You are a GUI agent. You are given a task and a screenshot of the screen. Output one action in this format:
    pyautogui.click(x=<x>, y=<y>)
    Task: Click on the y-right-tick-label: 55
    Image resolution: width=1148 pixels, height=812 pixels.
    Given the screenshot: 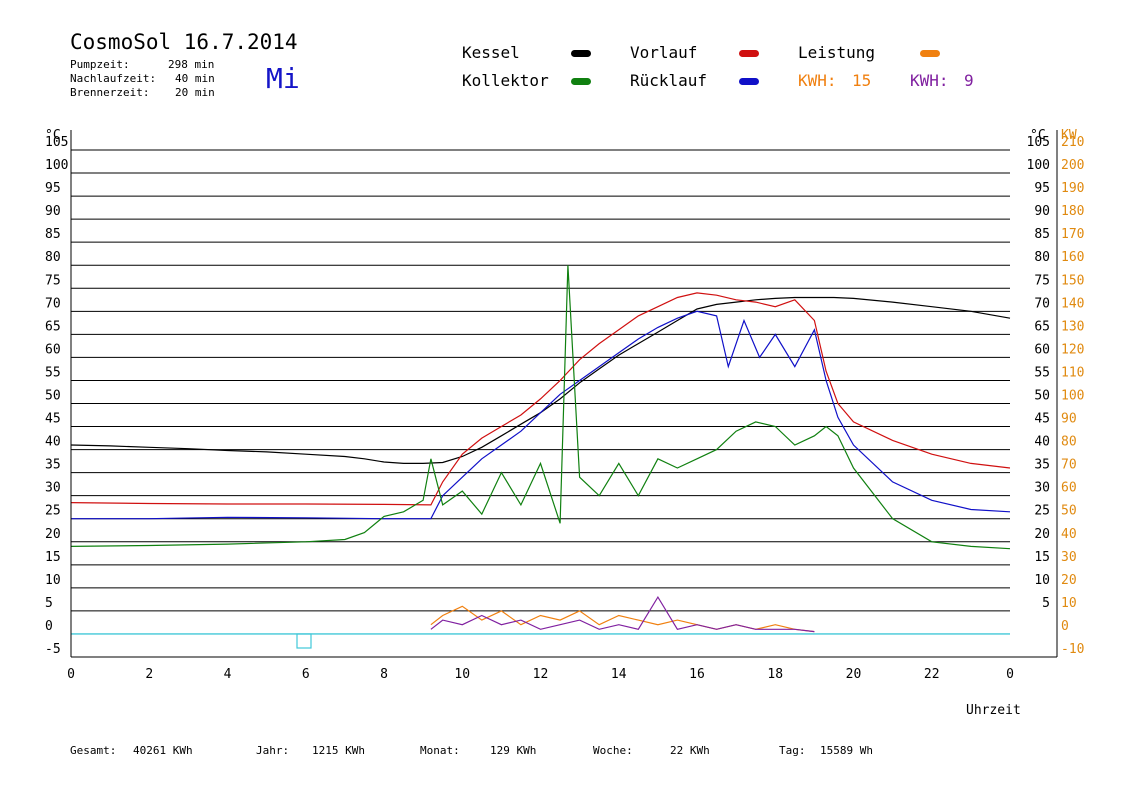 What is the action you would take?
    pyautogui.click(x=1042, y=372)
    